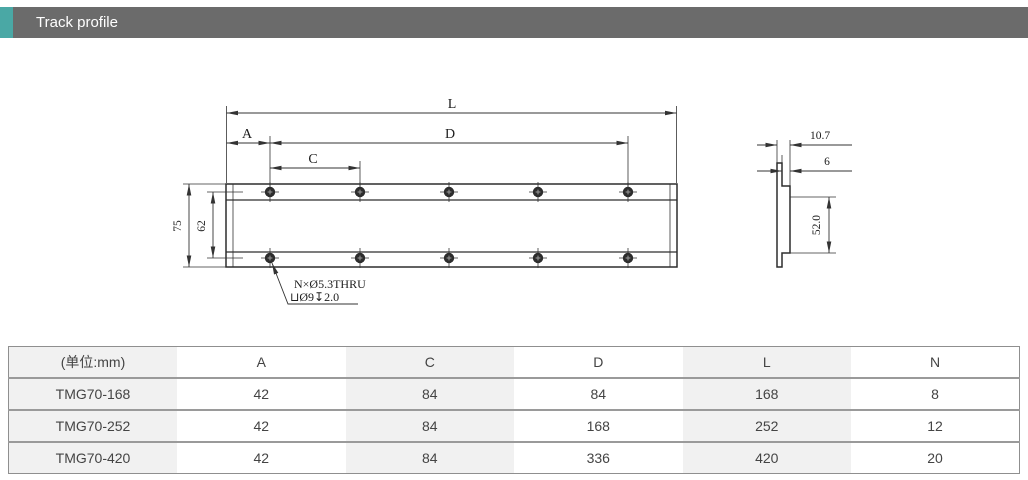  What do you see at coordinates (452, 104) in the screenshot?
I see `dim-label-length: L` at bounding box center [452, 104].